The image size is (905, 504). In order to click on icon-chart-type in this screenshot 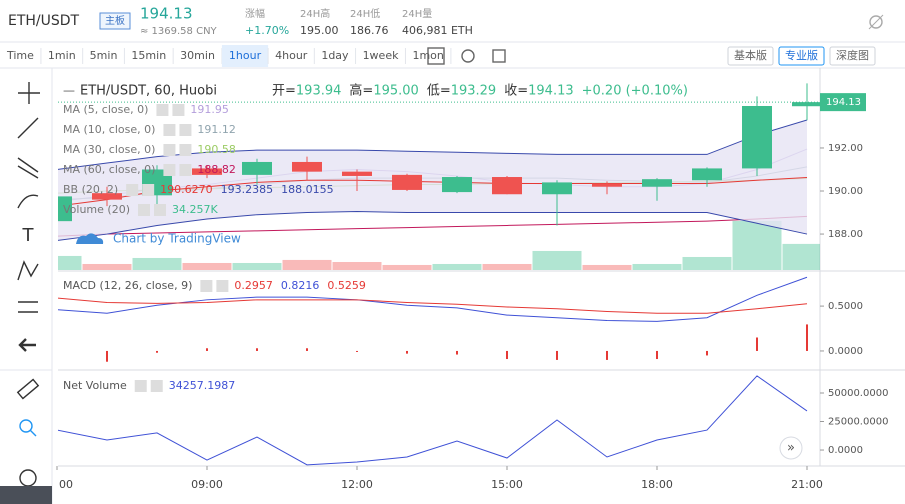, I will do `click(436, 56)`.